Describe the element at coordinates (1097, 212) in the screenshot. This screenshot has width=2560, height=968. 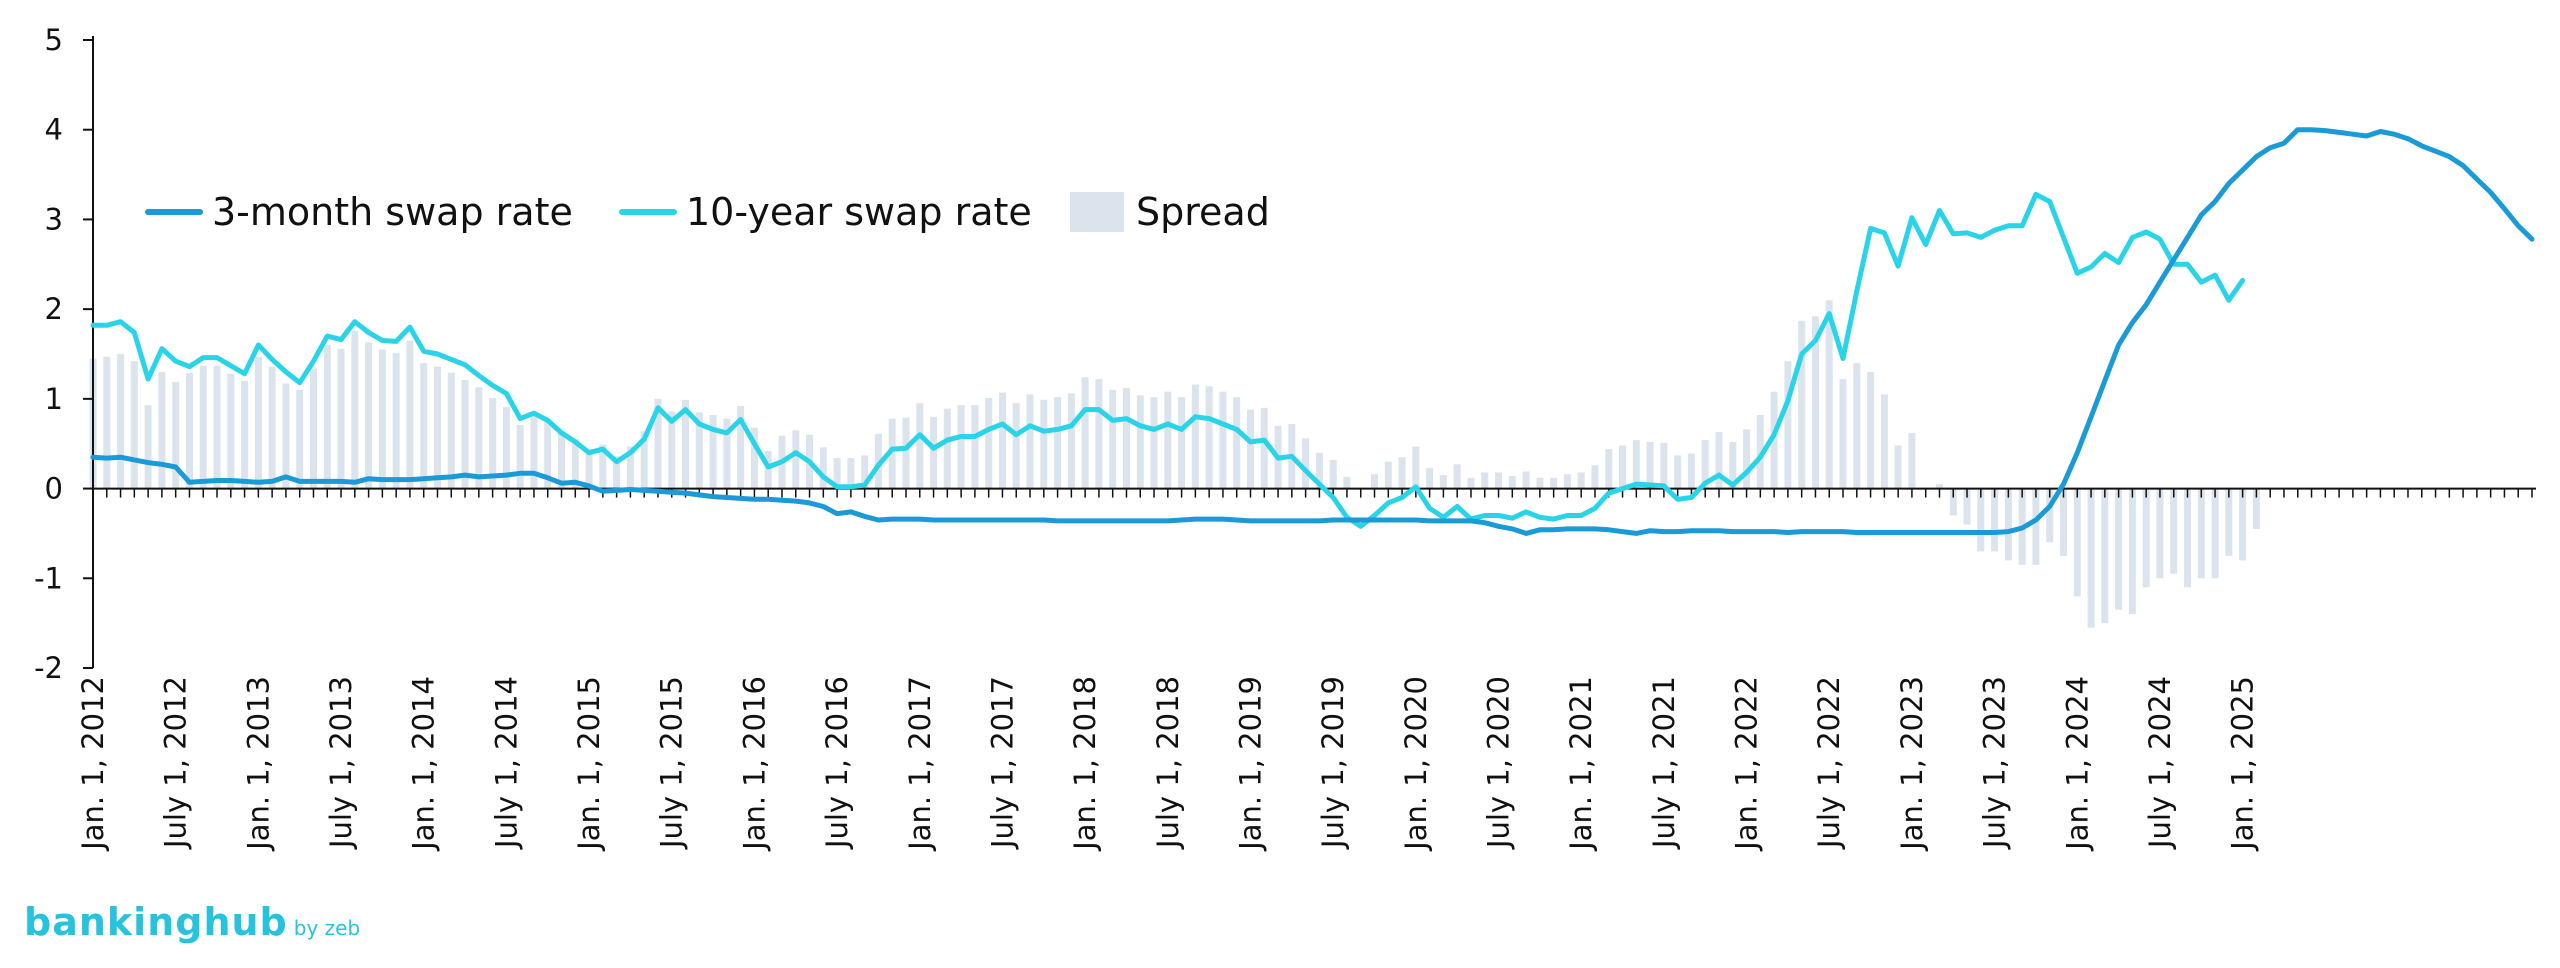
I see `legend-swatch-spread` at that location.